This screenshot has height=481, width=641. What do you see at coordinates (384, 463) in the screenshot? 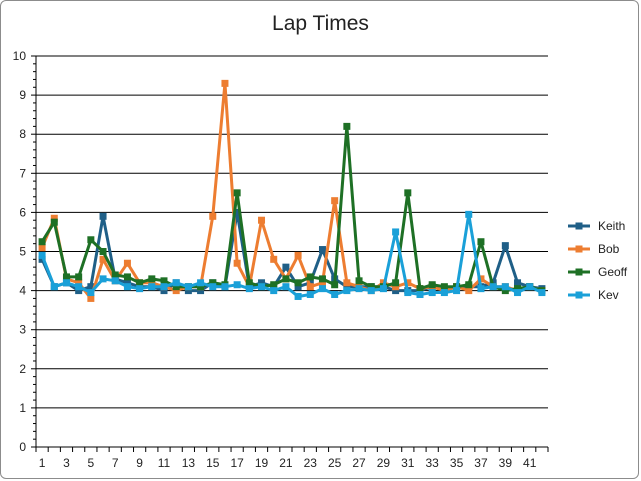
I see `x-tick-label: 29` at bounding box center [384, 463].